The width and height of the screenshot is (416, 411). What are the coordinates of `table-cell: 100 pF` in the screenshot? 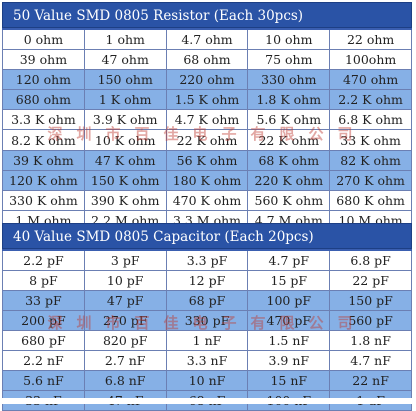 It's located at (289, 300).